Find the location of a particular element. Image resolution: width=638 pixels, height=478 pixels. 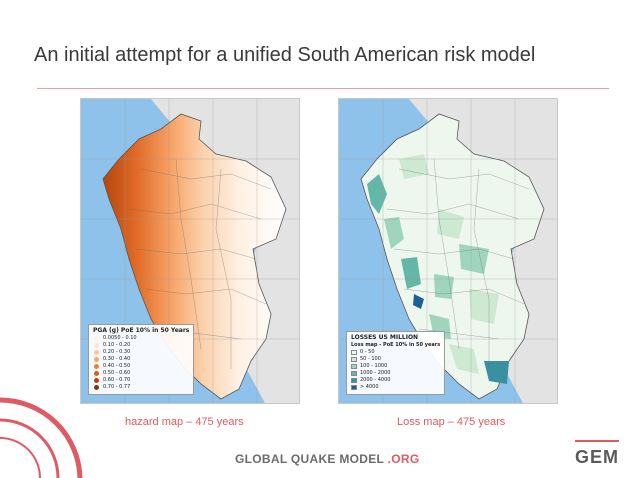

legend-item: > 4000 is located at coordinates (395, 387).